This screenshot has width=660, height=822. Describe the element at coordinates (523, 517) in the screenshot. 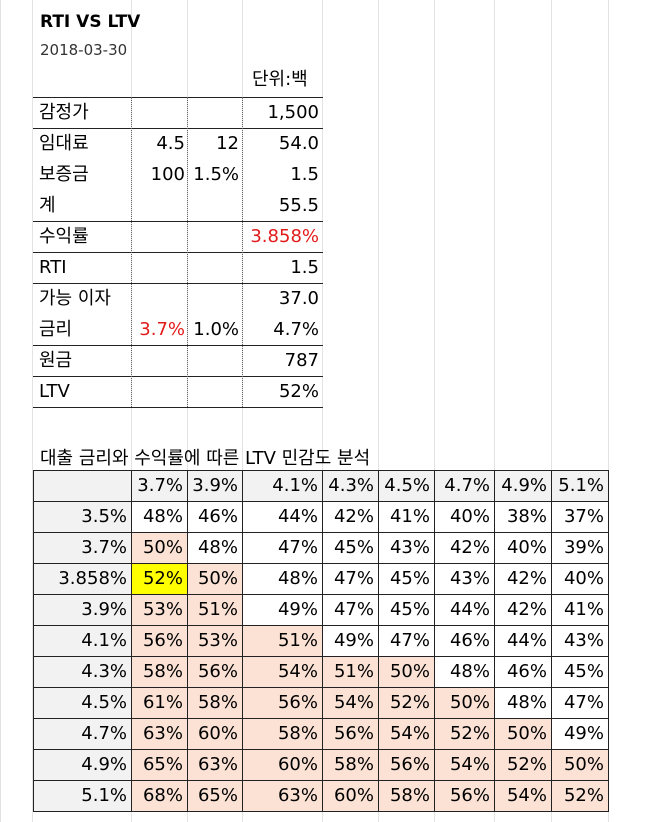

I see `ltv-cell: 38%` at that location.